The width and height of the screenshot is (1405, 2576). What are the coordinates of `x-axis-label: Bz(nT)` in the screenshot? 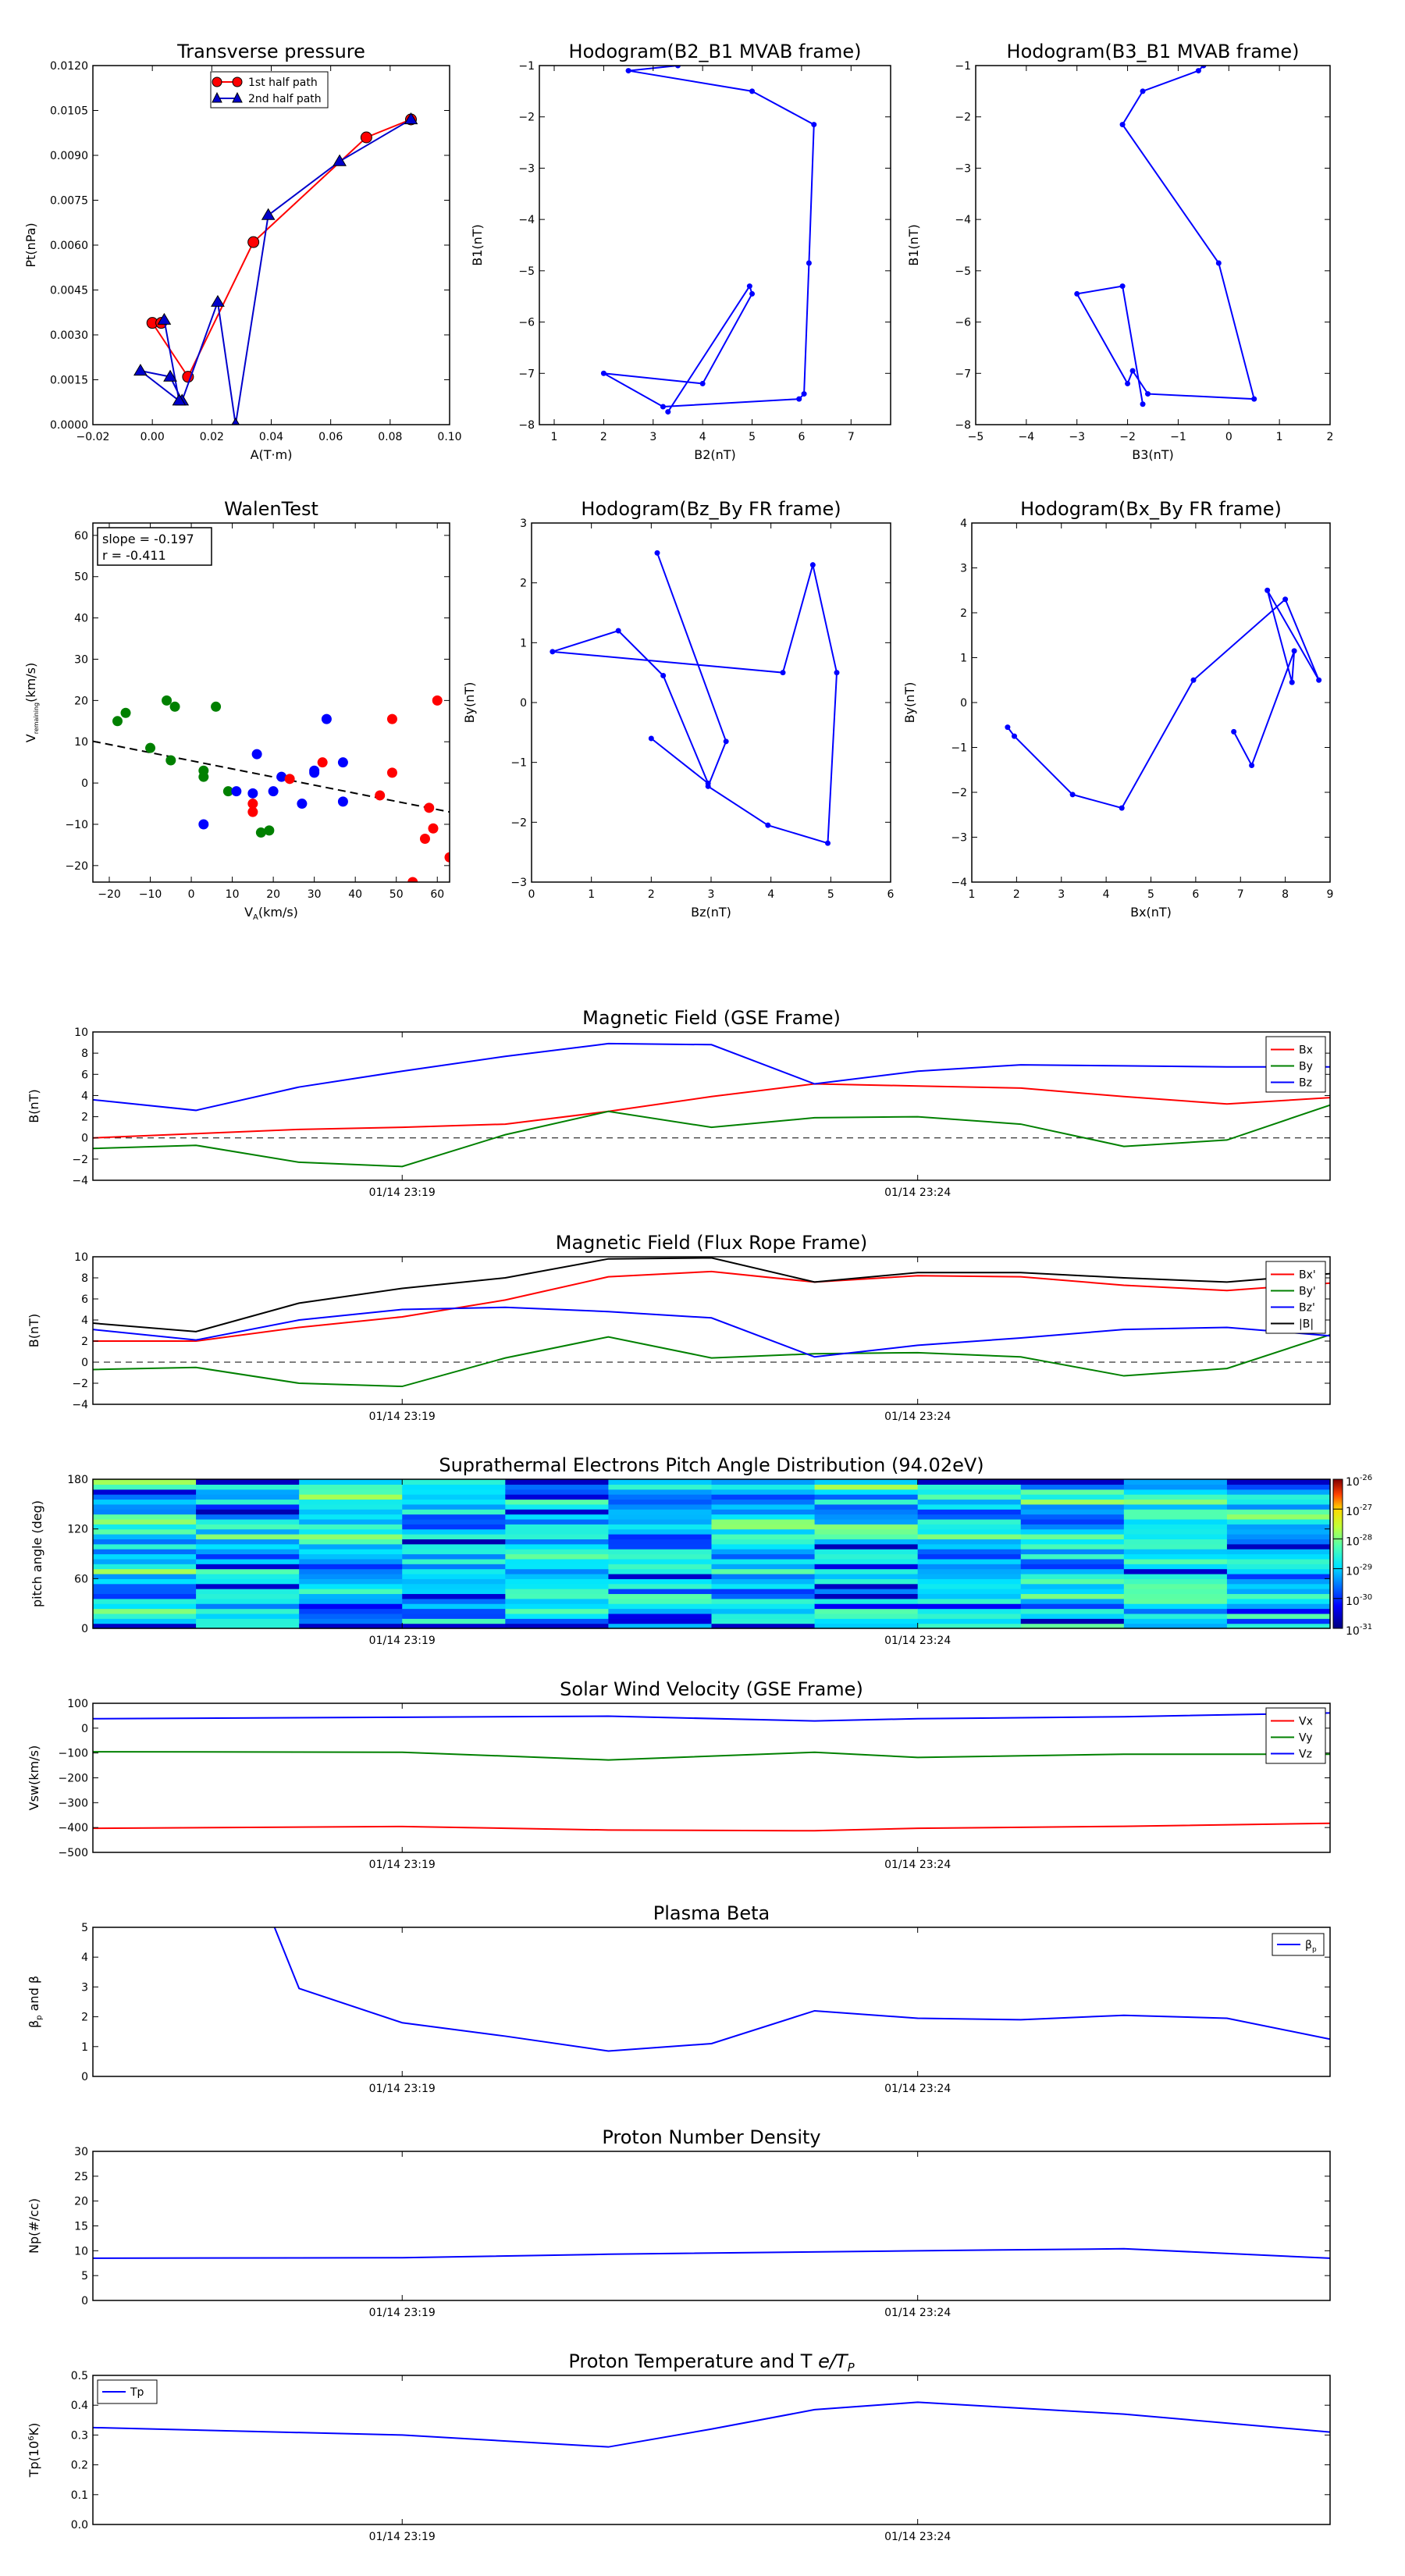 It's located at (711, 912).